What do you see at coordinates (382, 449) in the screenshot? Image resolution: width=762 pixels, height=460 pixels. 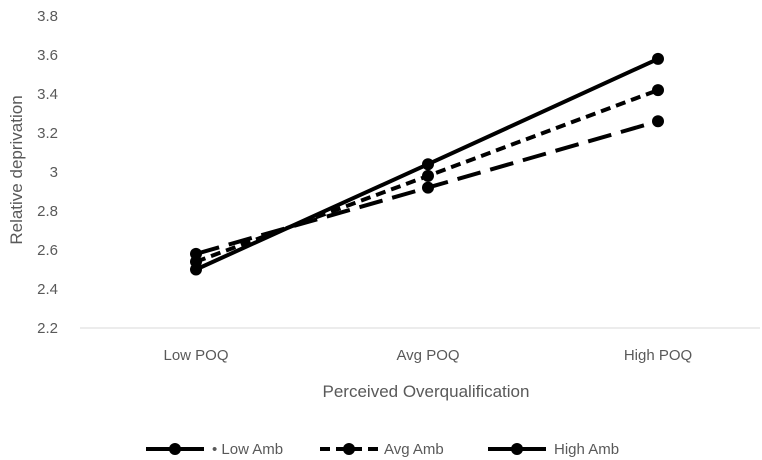 I see `legend: • Low Amb Avg Amb High Amb` at bounding box center [382, 449].